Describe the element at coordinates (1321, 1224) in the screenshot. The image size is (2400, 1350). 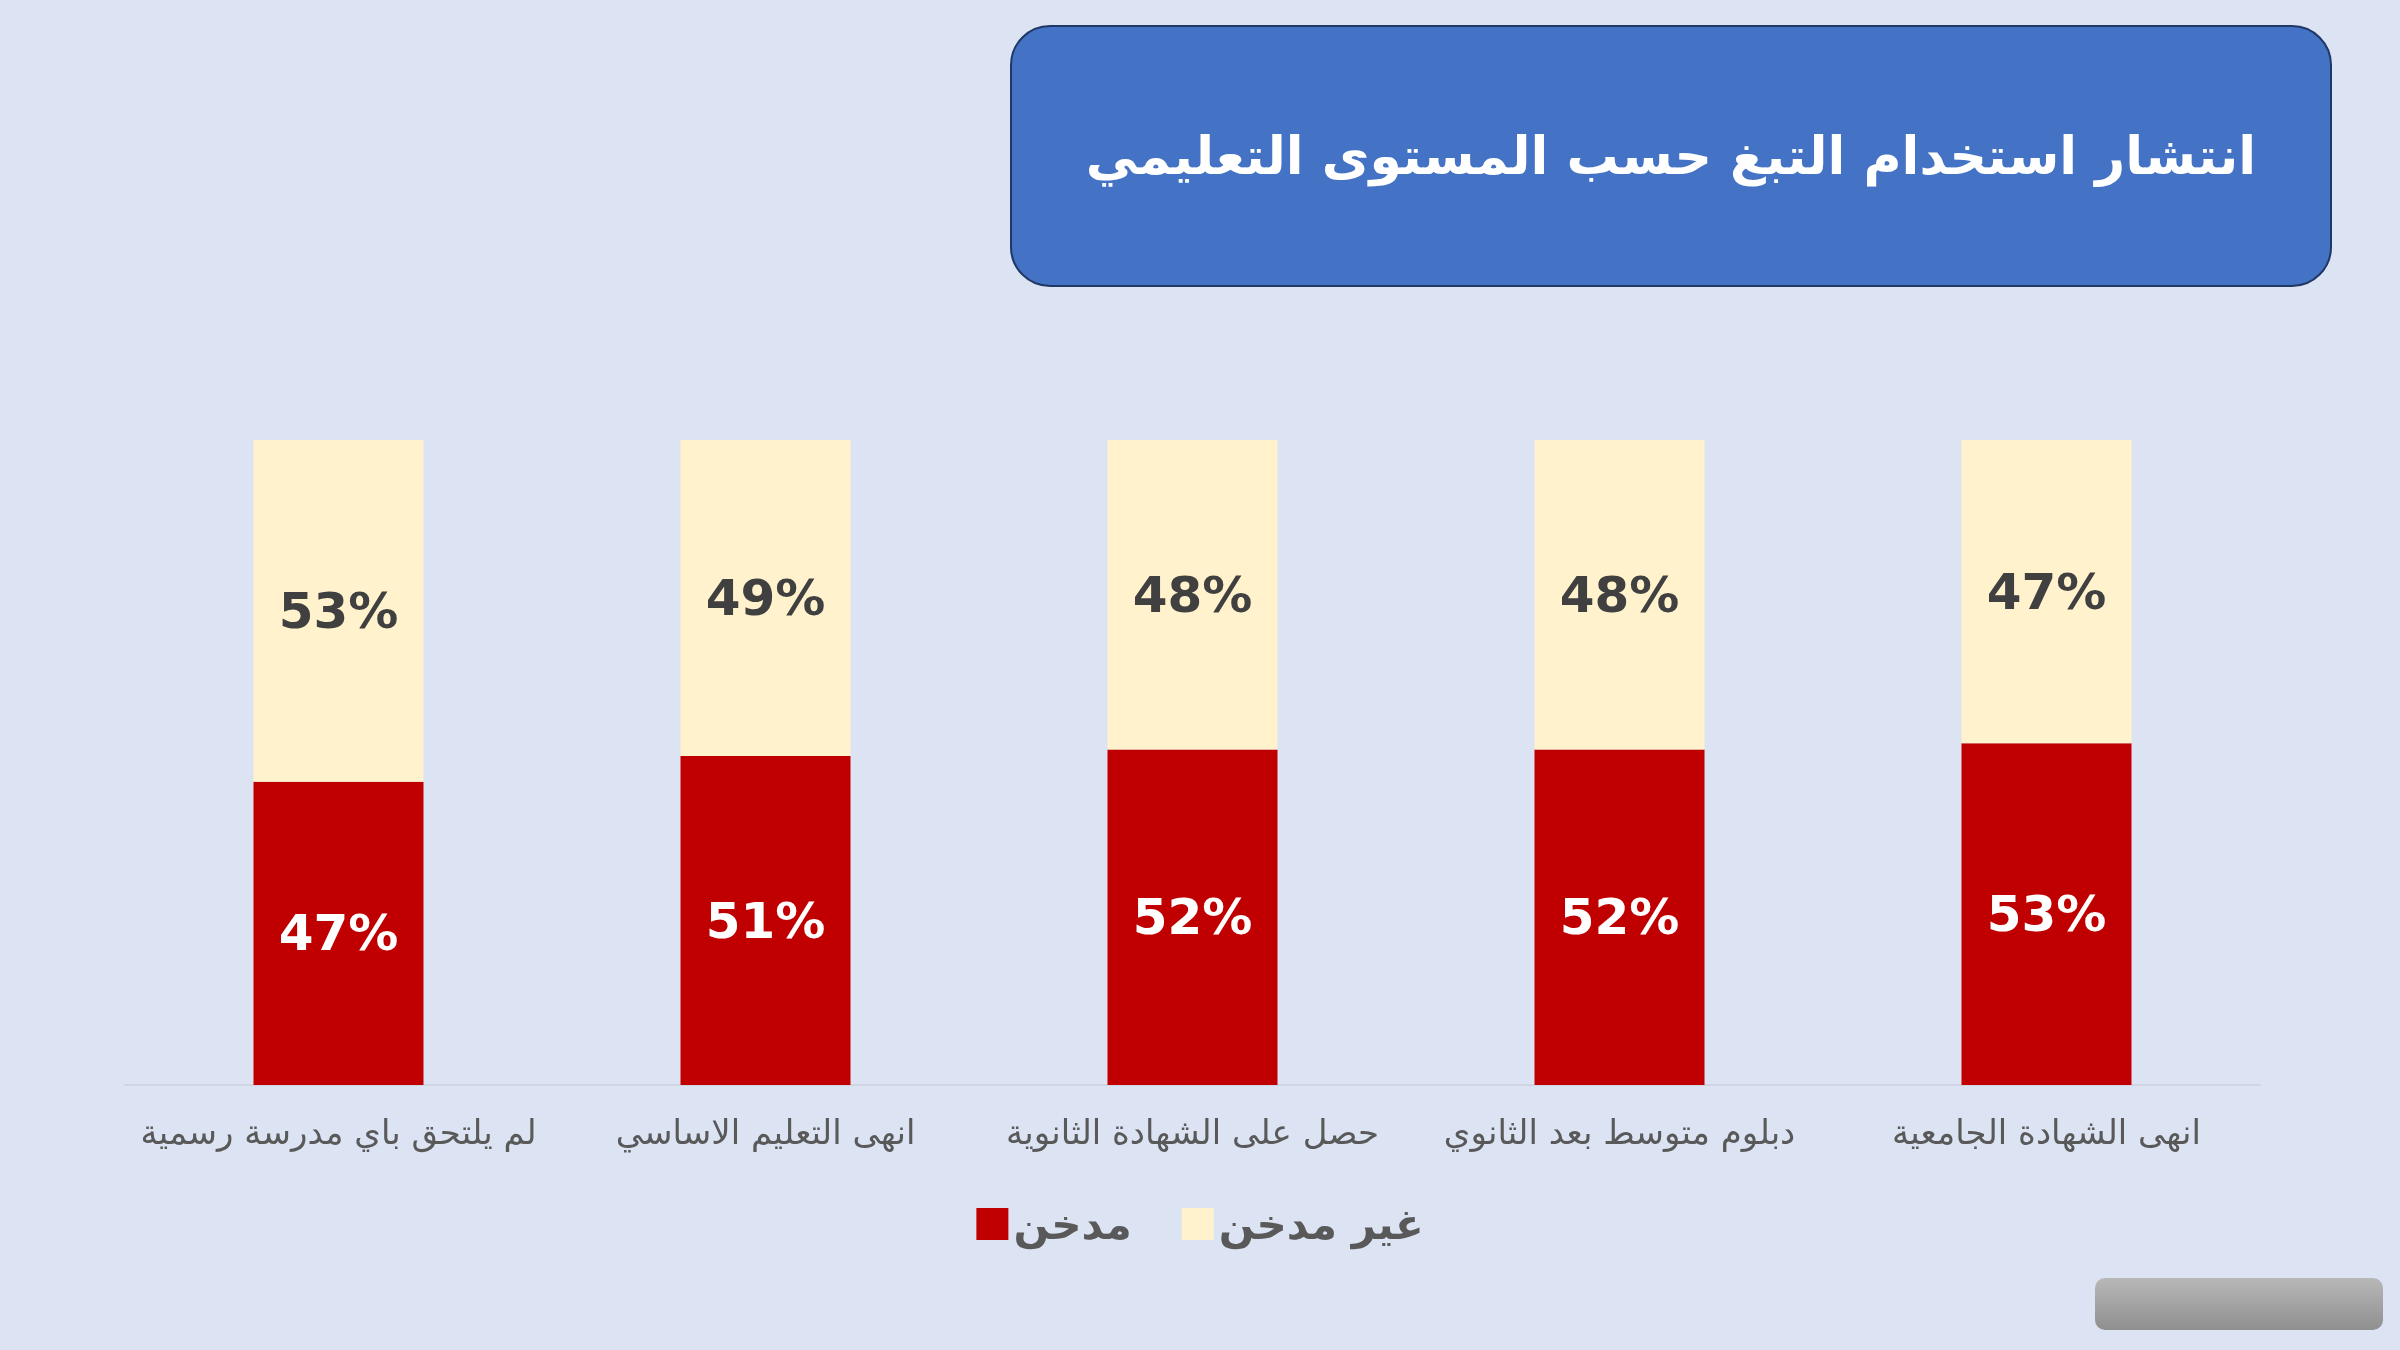
I see `legend-label: غير مدخن` at that location.